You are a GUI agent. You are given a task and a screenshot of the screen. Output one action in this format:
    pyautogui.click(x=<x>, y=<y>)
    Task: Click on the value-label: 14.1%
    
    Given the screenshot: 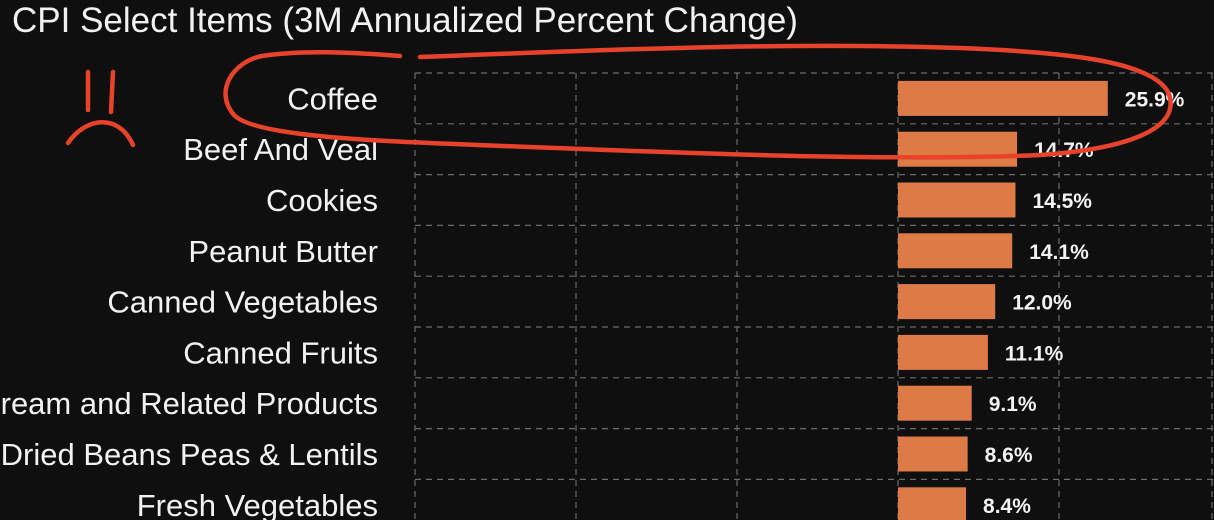 What is the action you would take?
    pyautogui.click(x=1059, y=252)
    